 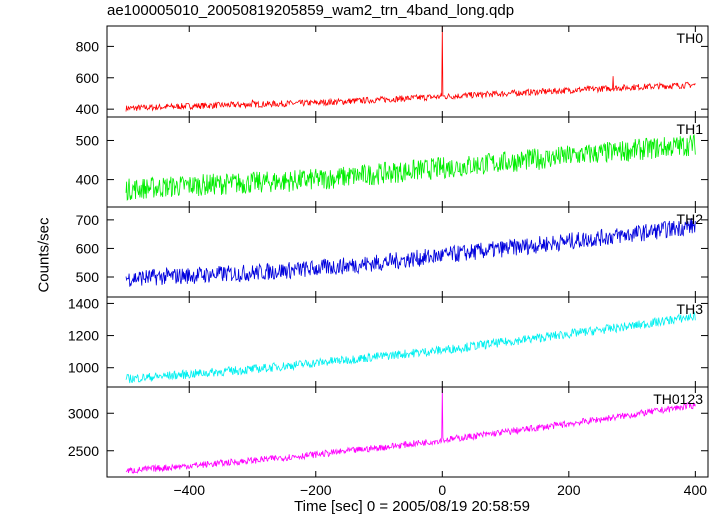 What do you see at coordinates (410, 347) in the screenshot?
I see `series-line-th3` at bounding box center [410, 347].